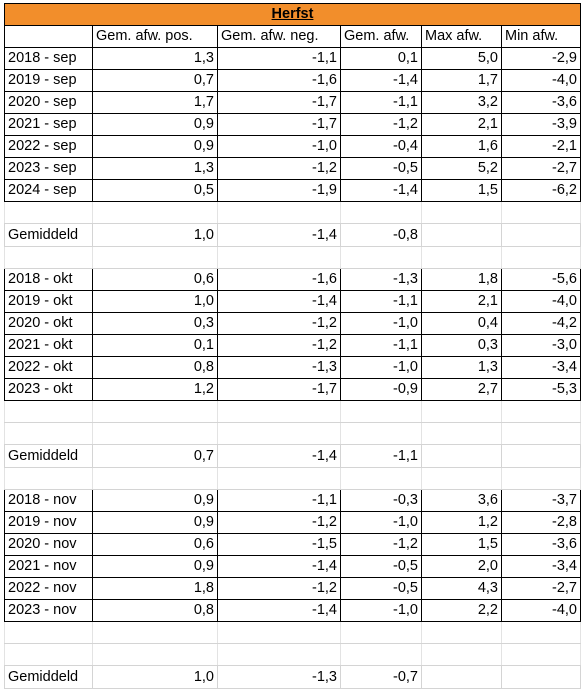 The width and height of the screenshot is (582, 689). Describe the element at coordinates (461, 168) in the screenshot. I see `value-cell: 5,2` at that location.